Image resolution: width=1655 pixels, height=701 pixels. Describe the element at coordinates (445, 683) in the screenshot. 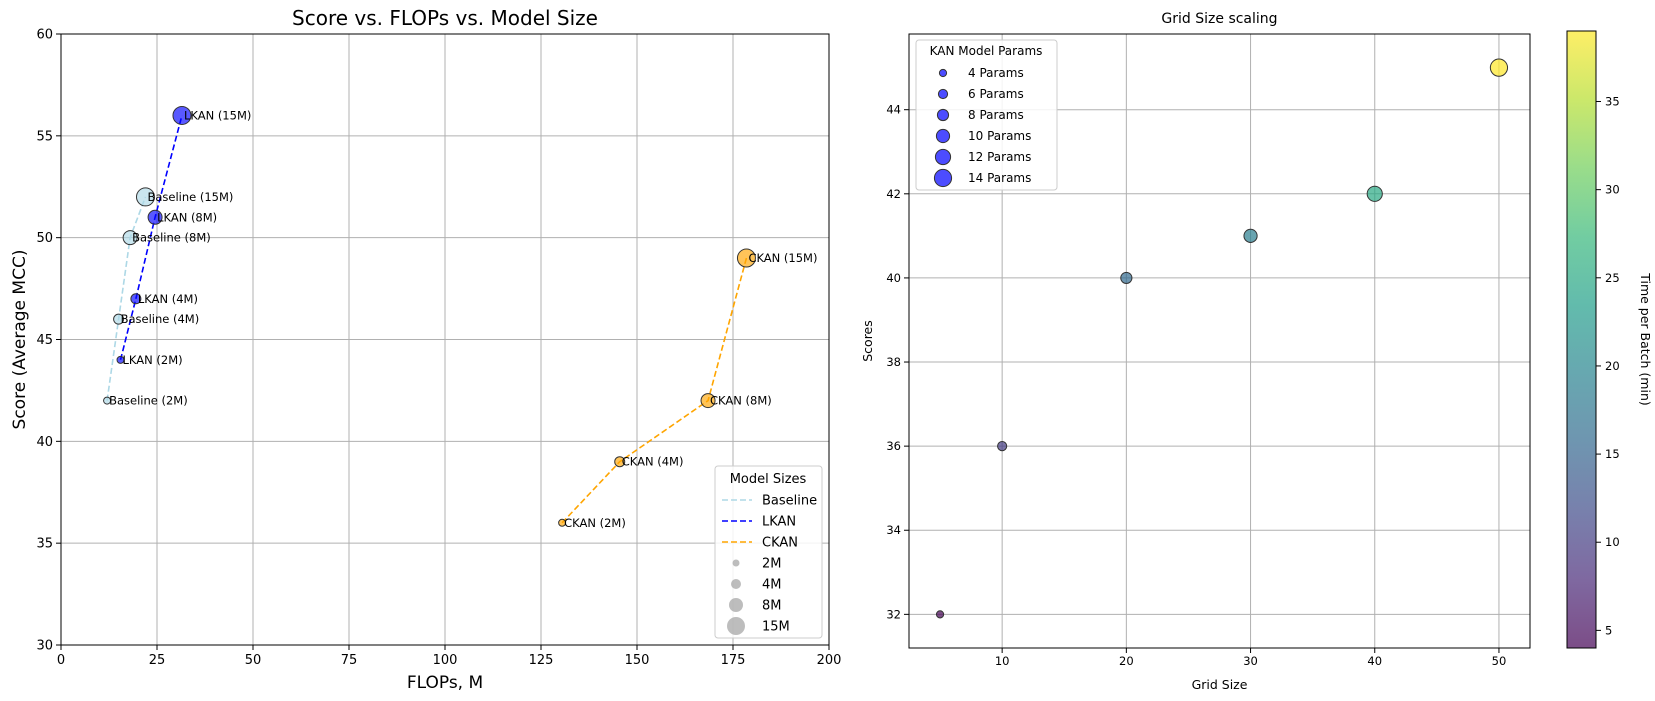

I see `x-axis-label: FLOPs, M` at that location.